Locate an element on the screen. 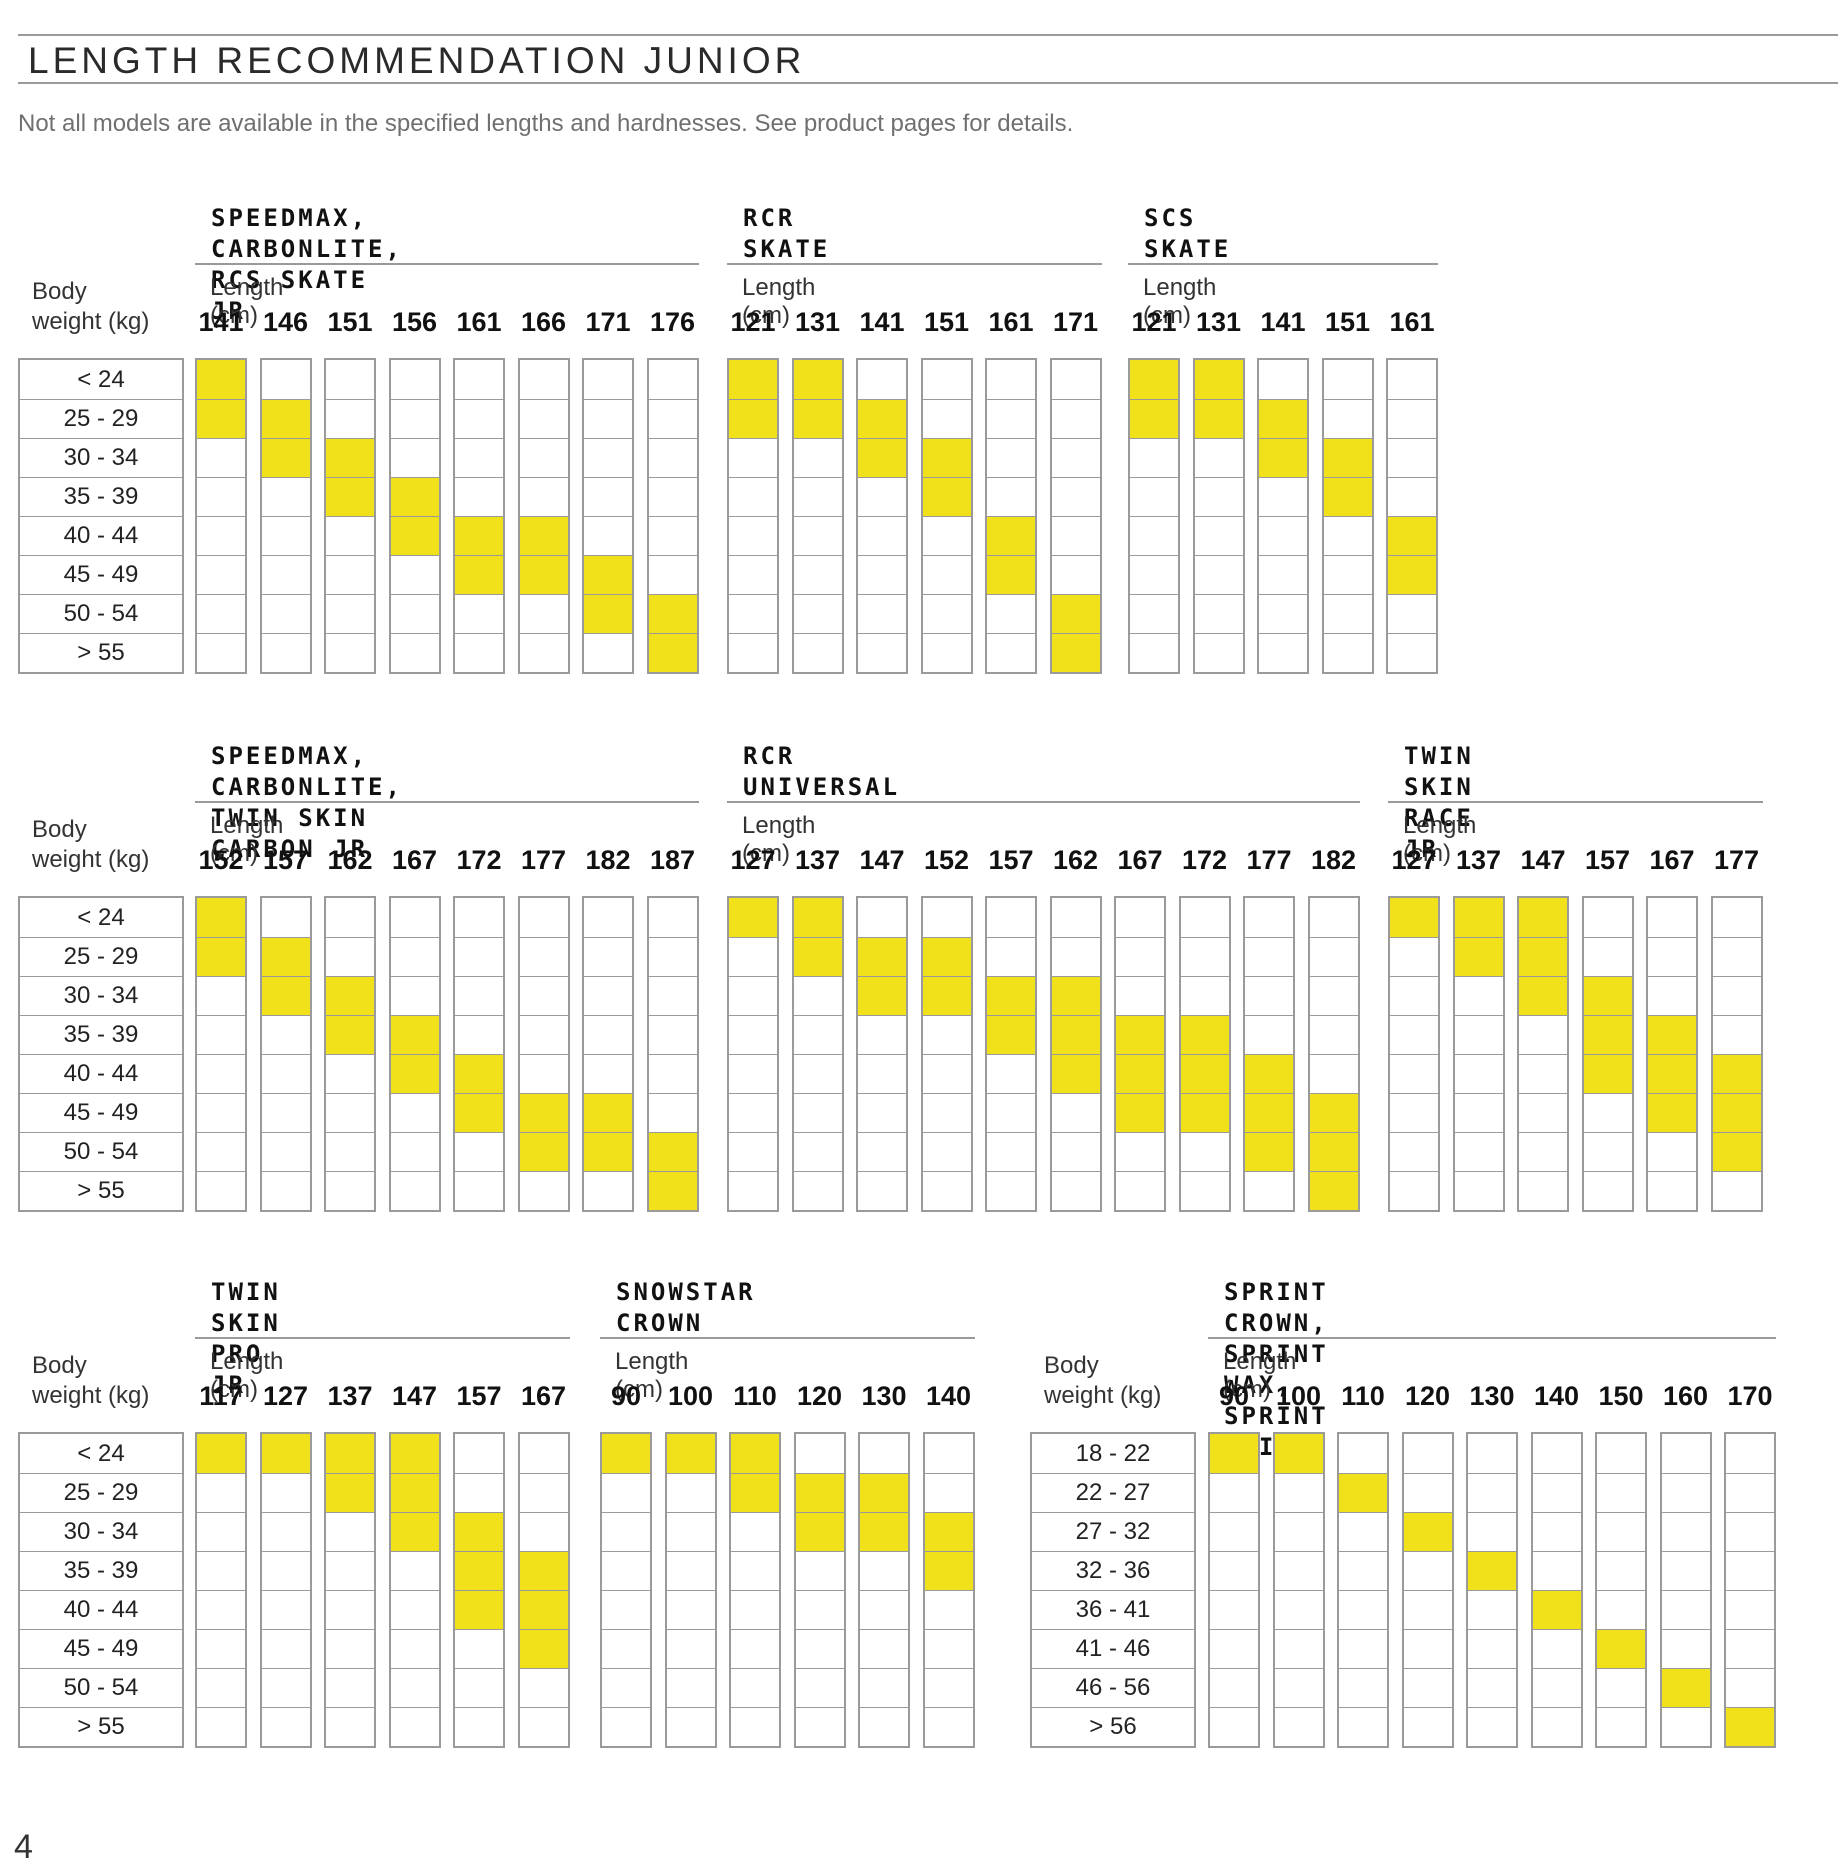 This screenshot has height=1875, width=1838. length-header: 137 is located at coordinates (1478, 860).